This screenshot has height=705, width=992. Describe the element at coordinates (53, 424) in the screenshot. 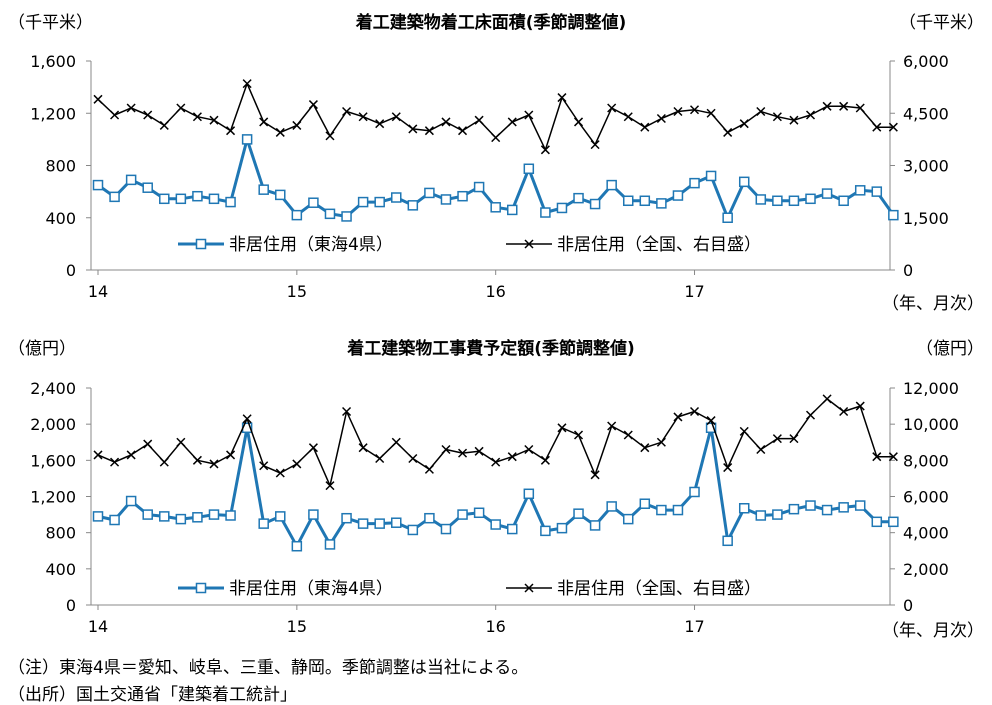

I see `left-tick-label: 2,000` at that location.